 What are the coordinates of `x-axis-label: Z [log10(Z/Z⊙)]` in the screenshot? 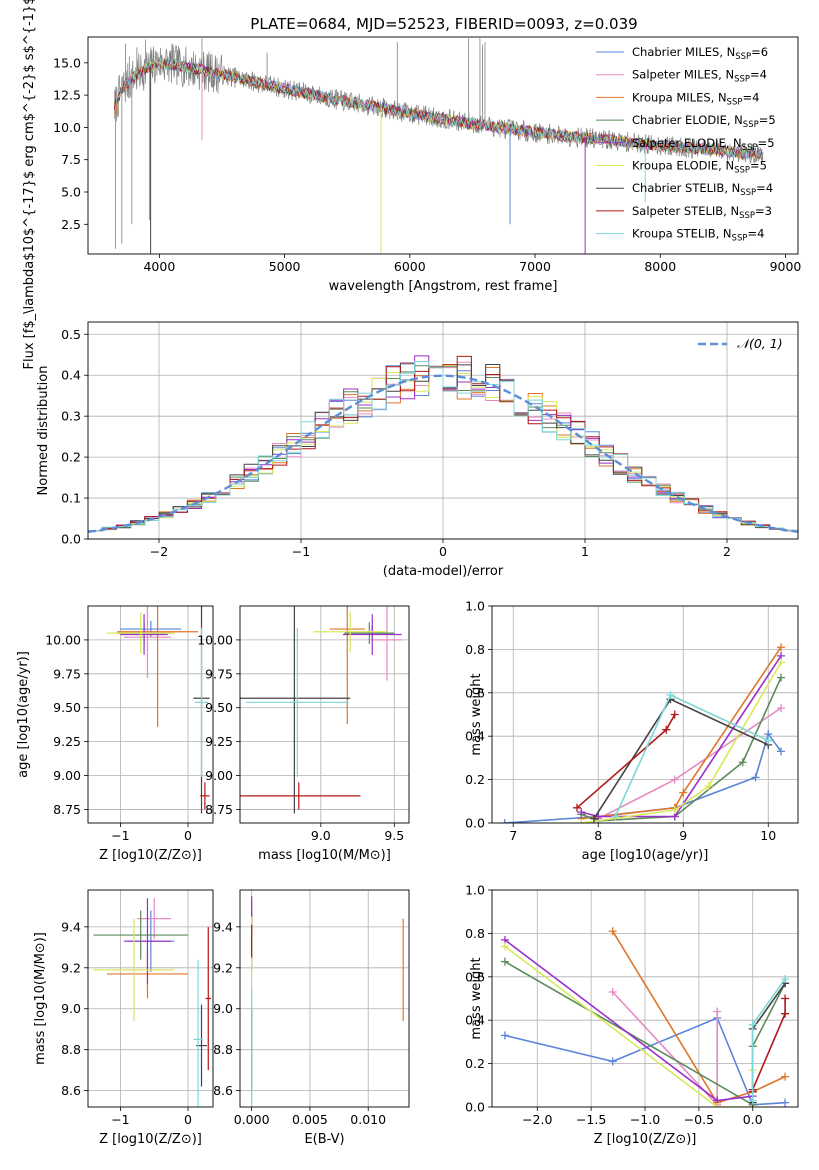 It's located at (150, 1139).